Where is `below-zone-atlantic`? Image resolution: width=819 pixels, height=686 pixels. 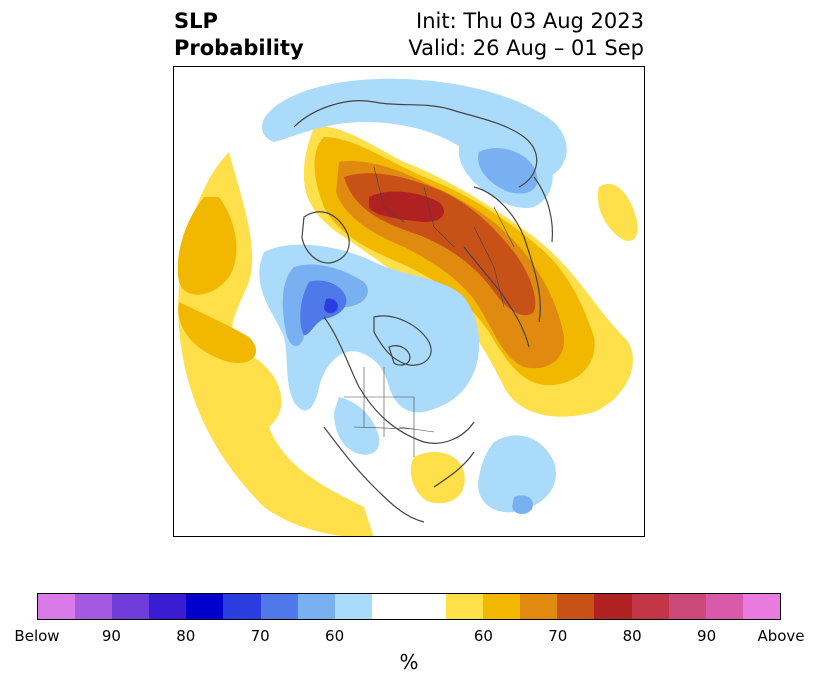
below-zone-atlantic is located at coordinates (517, 474).